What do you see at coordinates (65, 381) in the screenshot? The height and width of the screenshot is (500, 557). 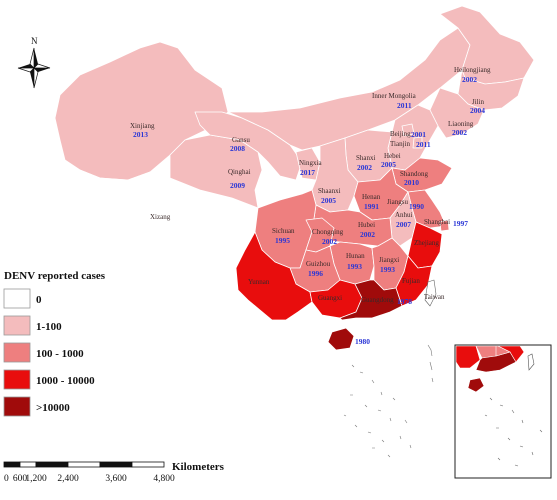 I see `legend-label: 1000 - 10000` at bounding box center [65, 381].